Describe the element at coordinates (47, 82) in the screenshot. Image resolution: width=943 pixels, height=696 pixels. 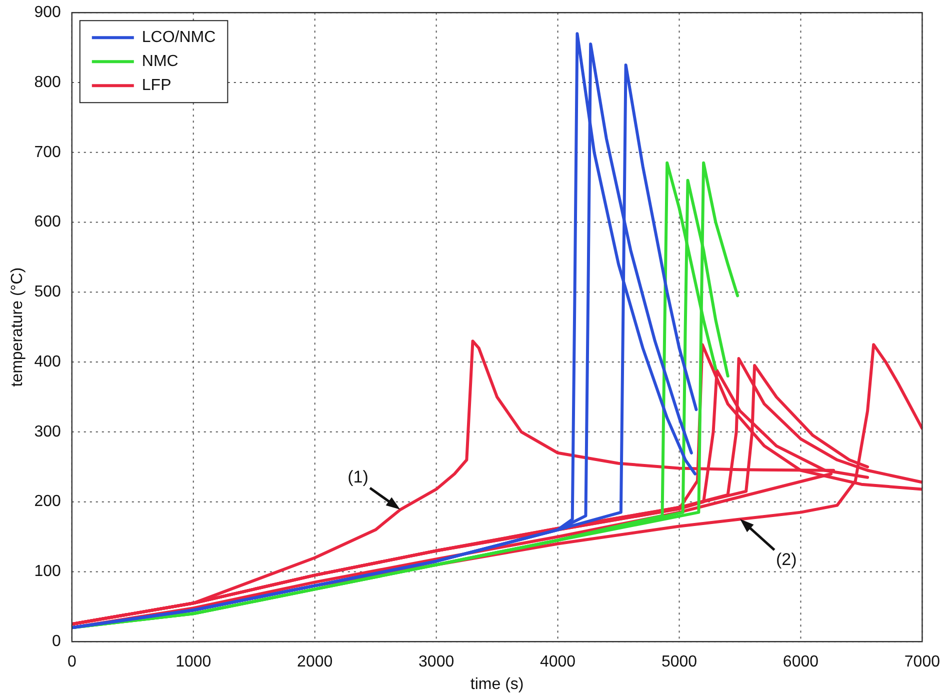
I see `y-tick-label: 800` at that location.